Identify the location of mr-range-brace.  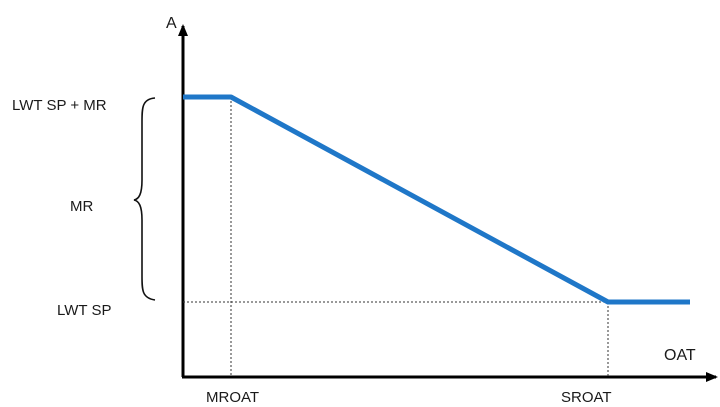
(144, 199).